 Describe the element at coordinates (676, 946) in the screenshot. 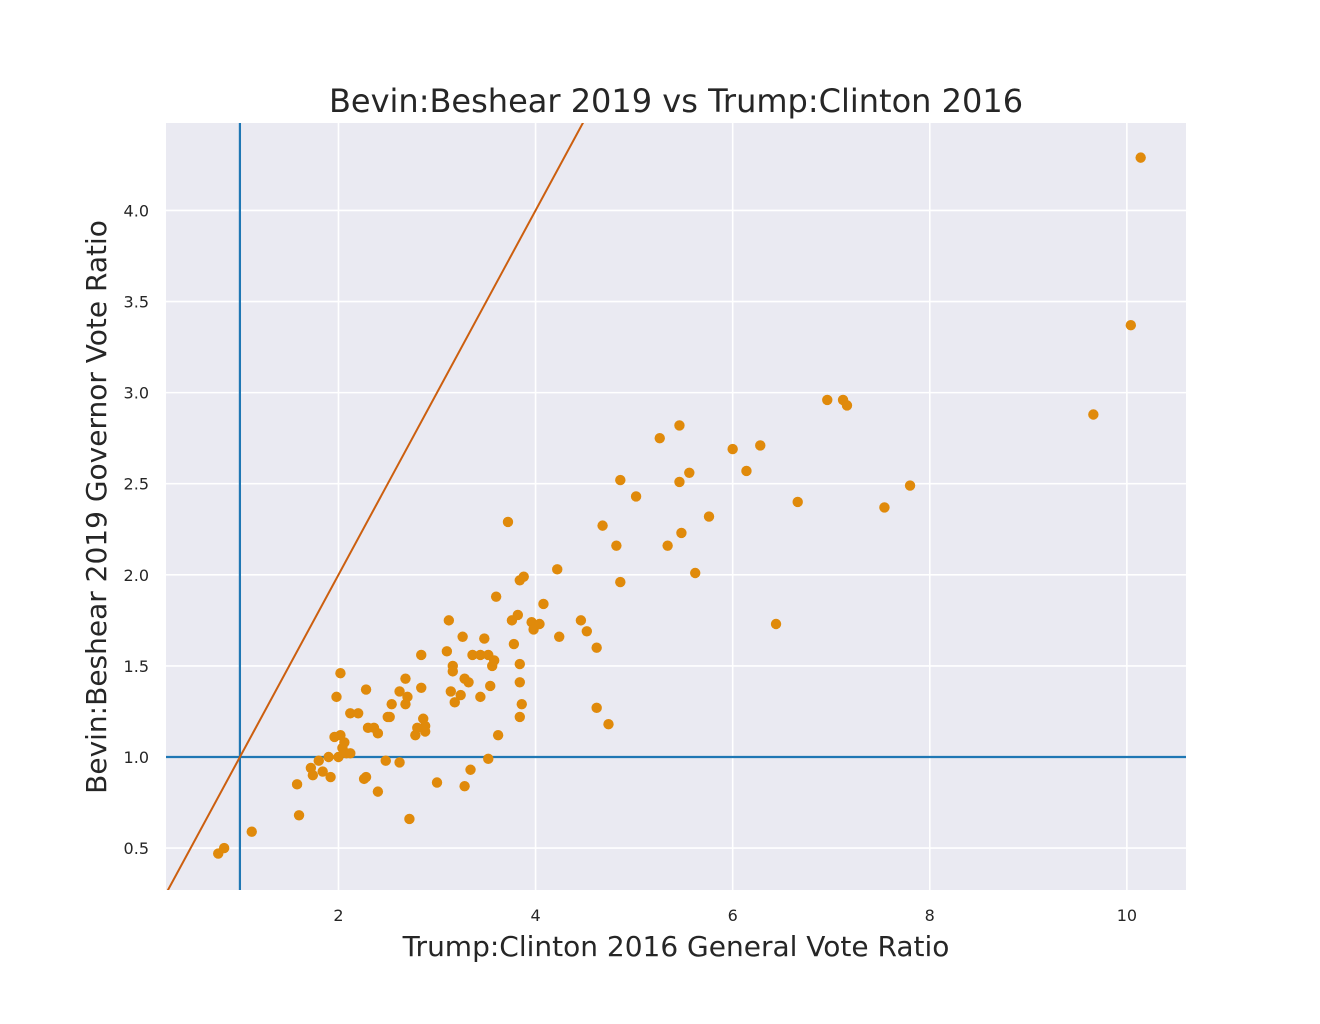

I see `x-axis-label: Trump:Clinton 2016 General Vote Ratio` at that location.